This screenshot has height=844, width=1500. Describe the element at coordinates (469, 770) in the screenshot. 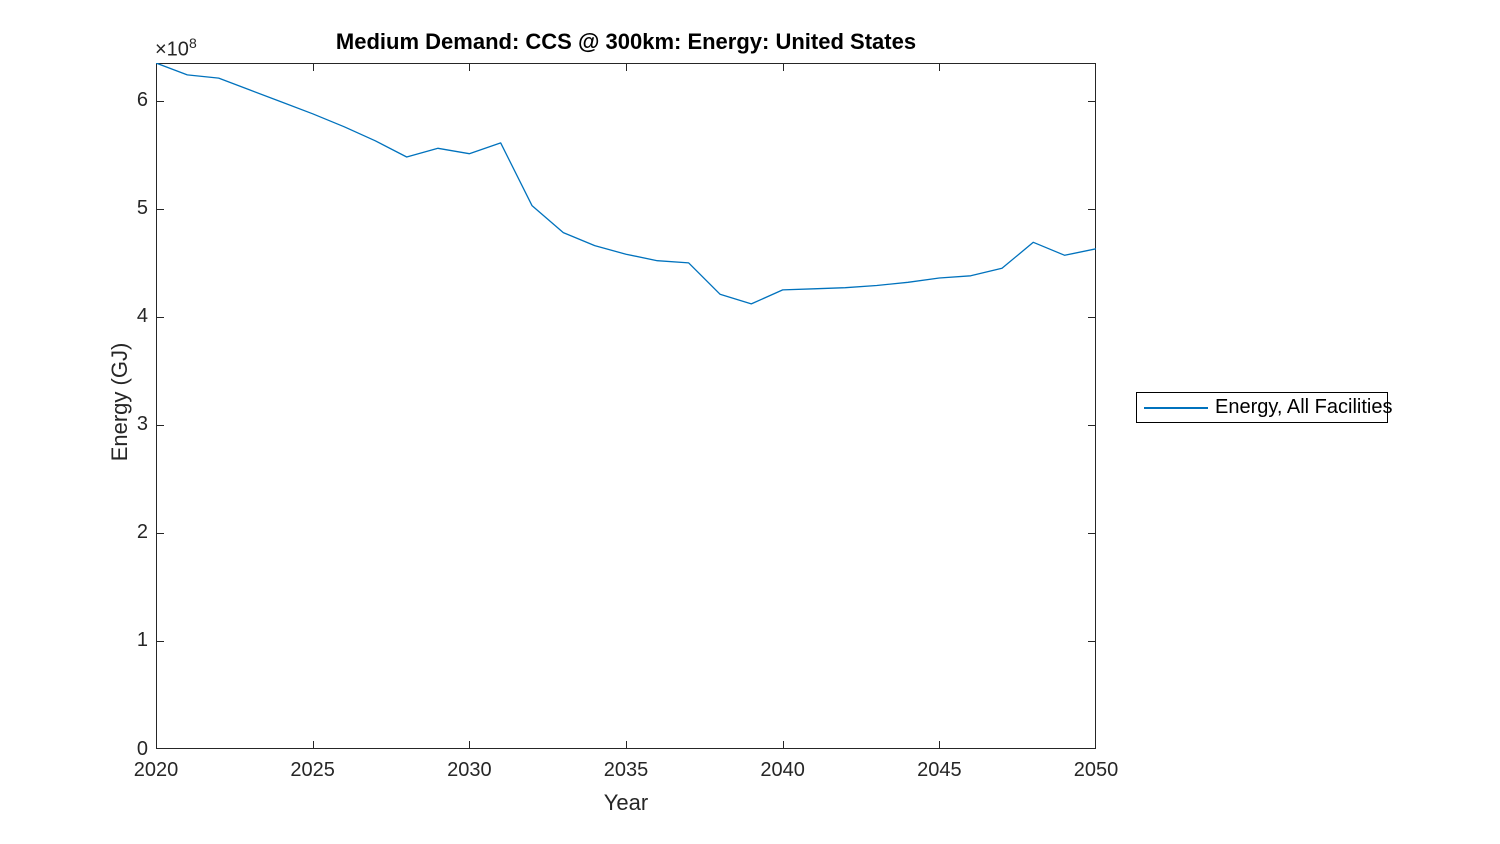

I see `x-tick-label: 2030` at that location.